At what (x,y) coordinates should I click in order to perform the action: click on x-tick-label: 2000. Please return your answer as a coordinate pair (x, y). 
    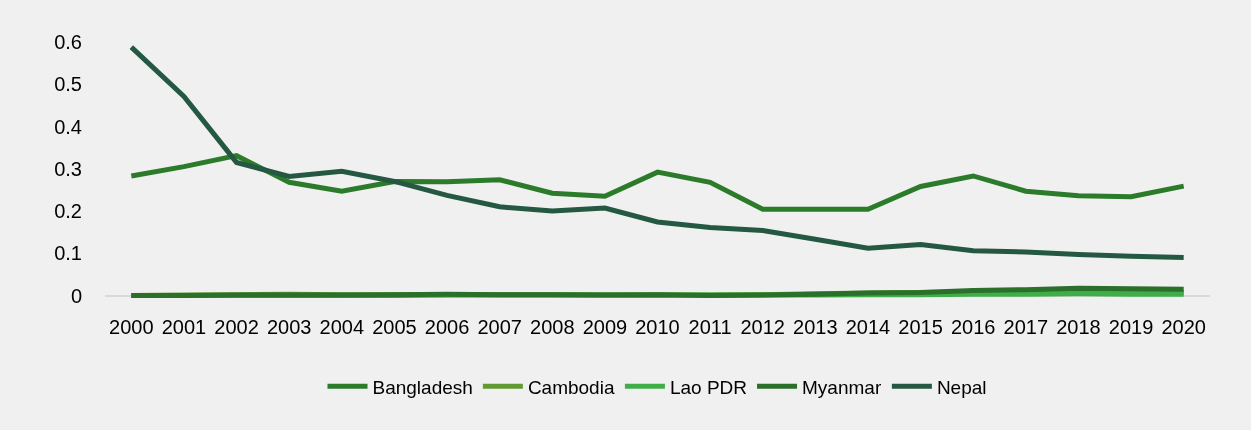
    Looking at the image, I should click on (131, 327).